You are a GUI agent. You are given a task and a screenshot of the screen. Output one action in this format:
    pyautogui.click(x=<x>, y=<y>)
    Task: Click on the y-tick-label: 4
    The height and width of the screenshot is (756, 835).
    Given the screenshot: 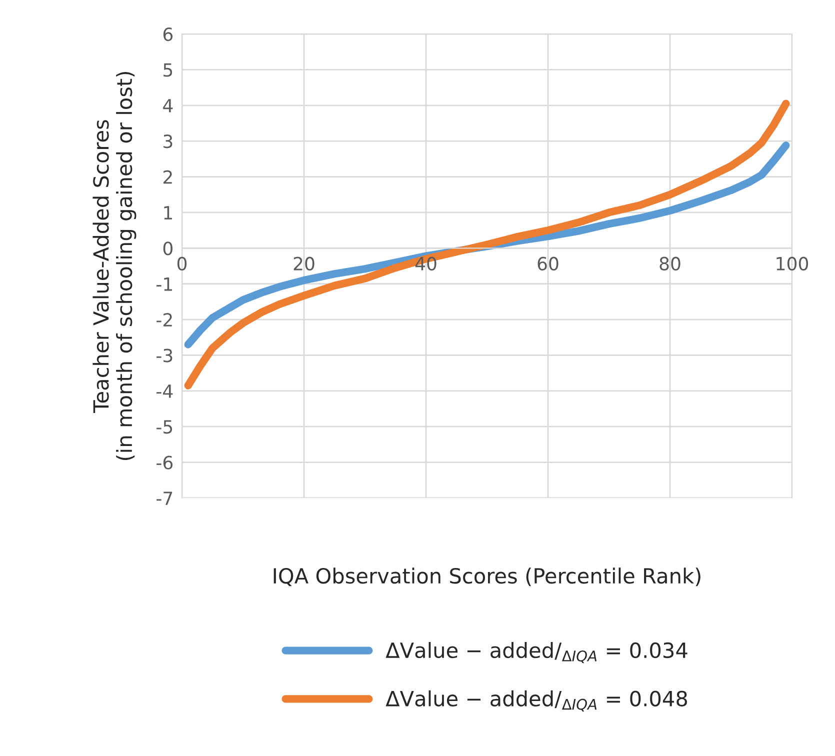 What is the action you would take?
    pyautogui.click(x=168, y=105)
    